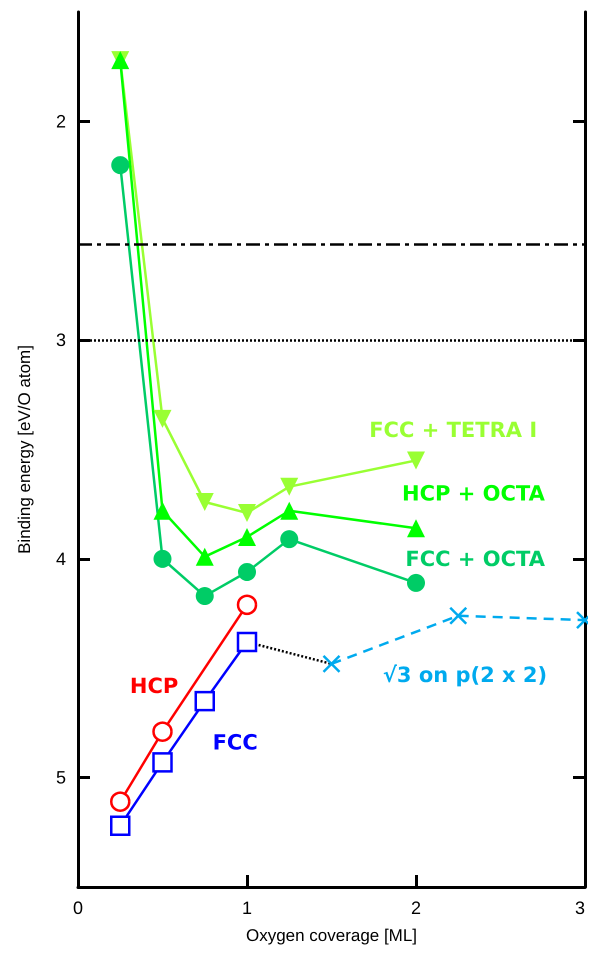  What do you see at coordinates (579, 908) in the screenshot?
I see `x-tick-label: 3` at bounding box center [579, 908].